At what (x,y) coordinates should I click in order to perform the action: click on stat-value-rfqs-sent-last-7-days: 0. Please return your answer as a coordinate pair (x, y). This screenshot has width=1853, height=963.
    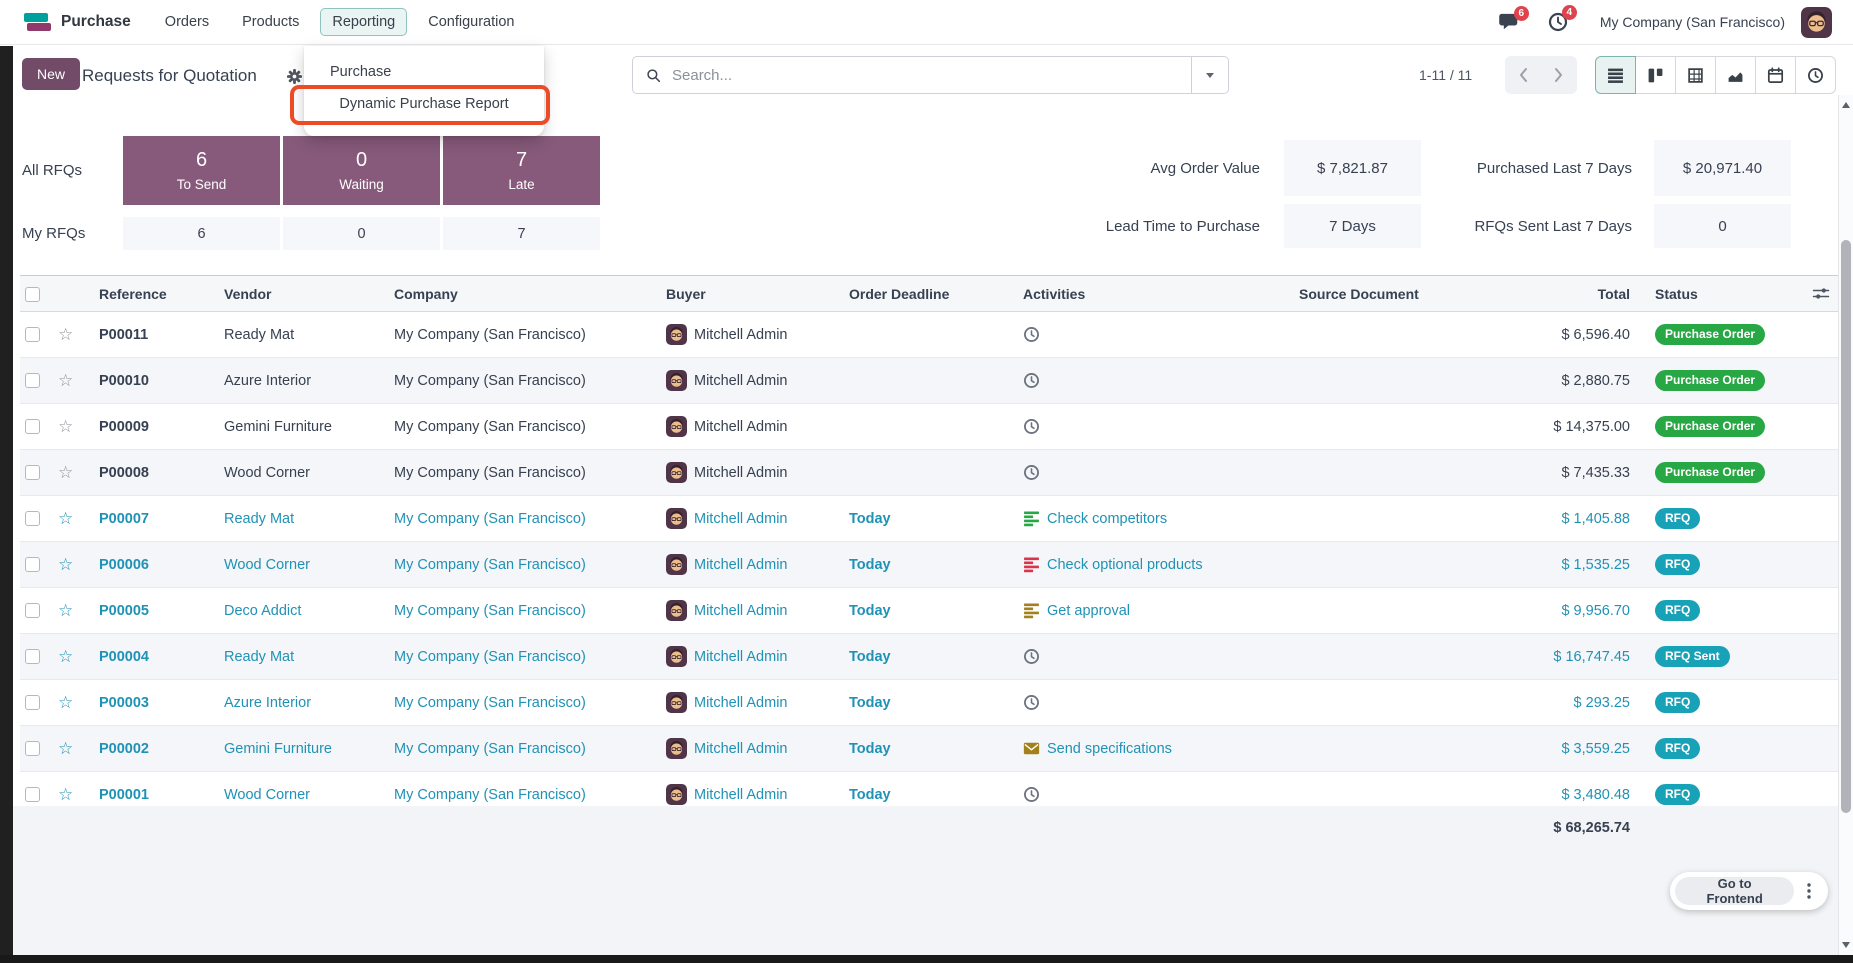
    Looking at the image, I should click on (1722, 226).